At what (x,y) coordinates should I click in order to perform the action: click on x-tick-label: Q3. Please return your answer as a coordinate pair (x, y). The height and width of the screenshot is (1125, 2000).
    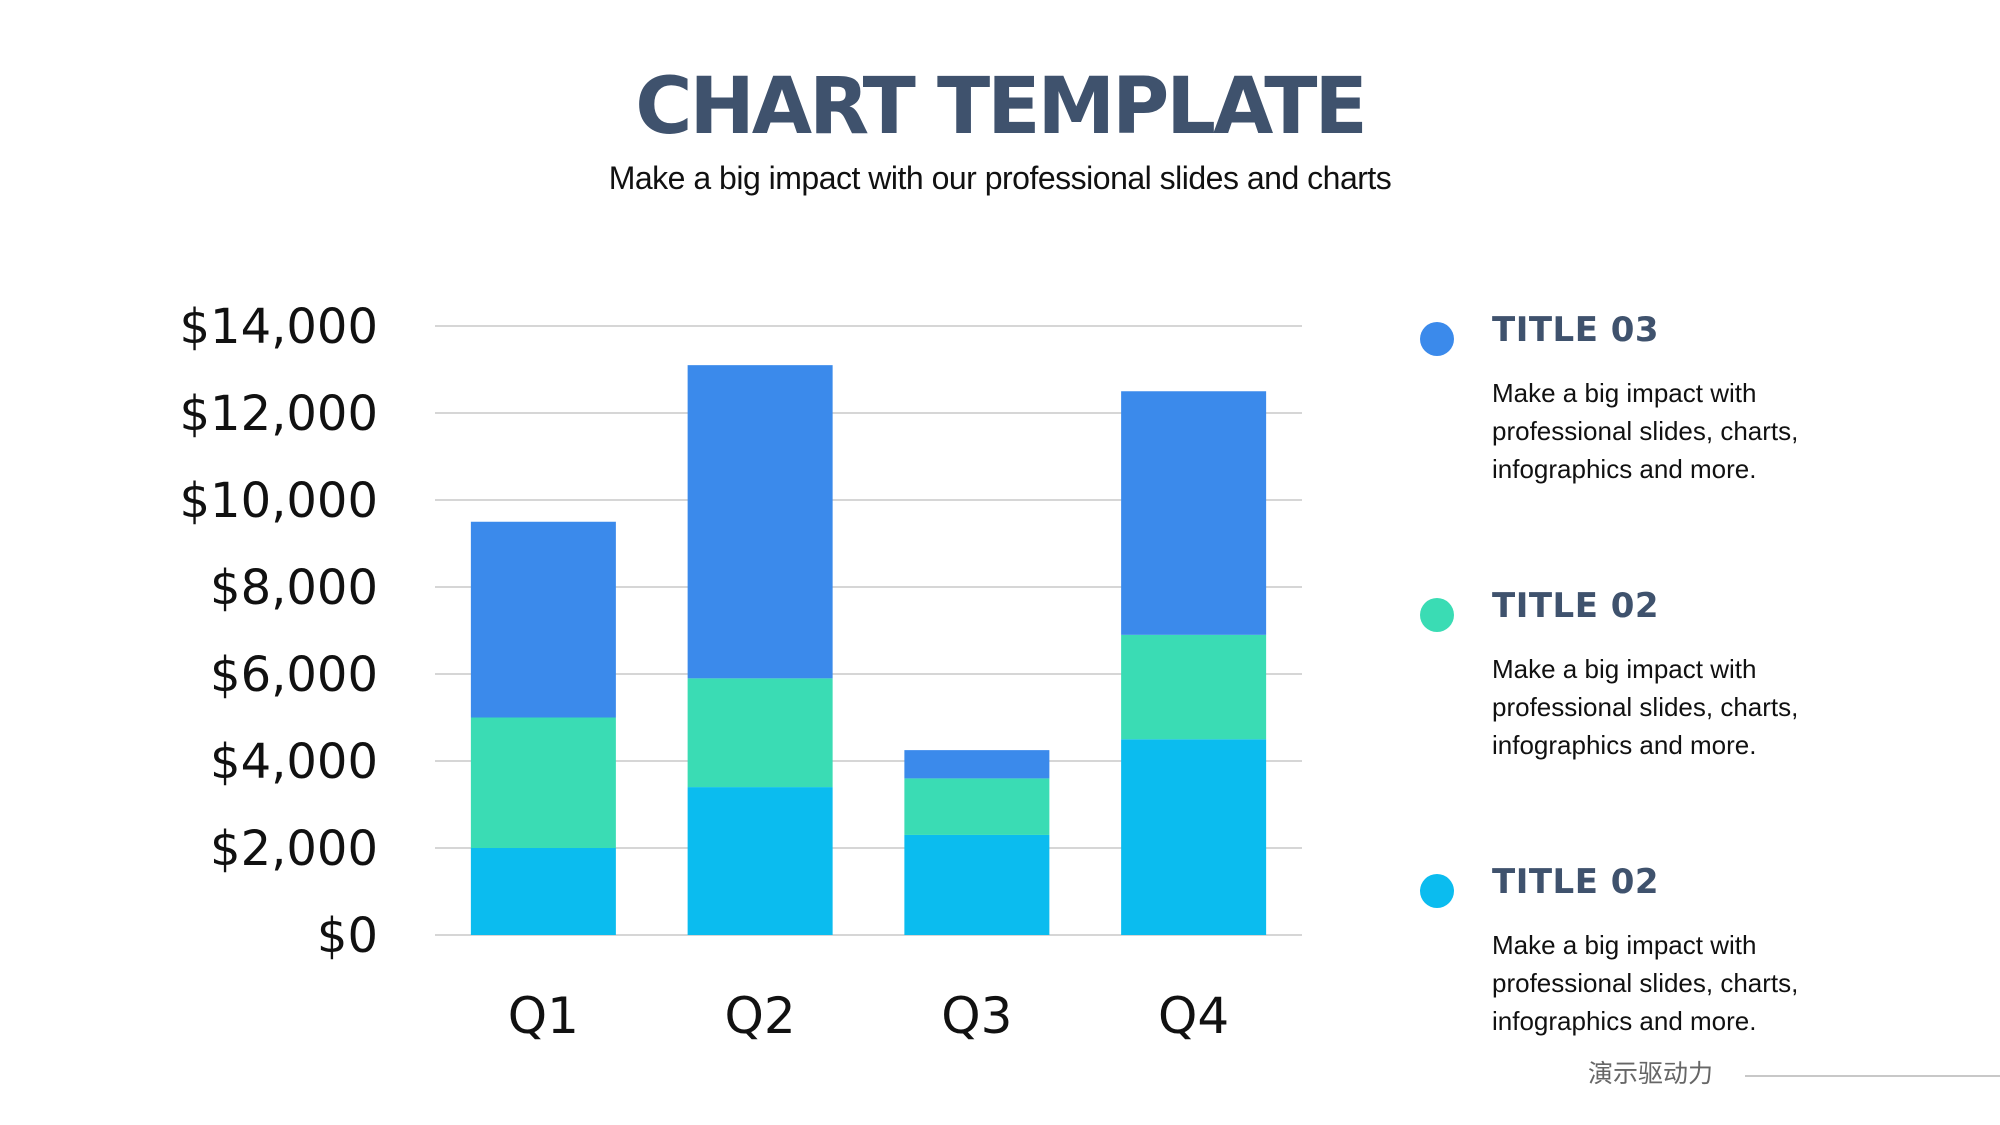
    Looking at the image, I should click on (976, 1016).